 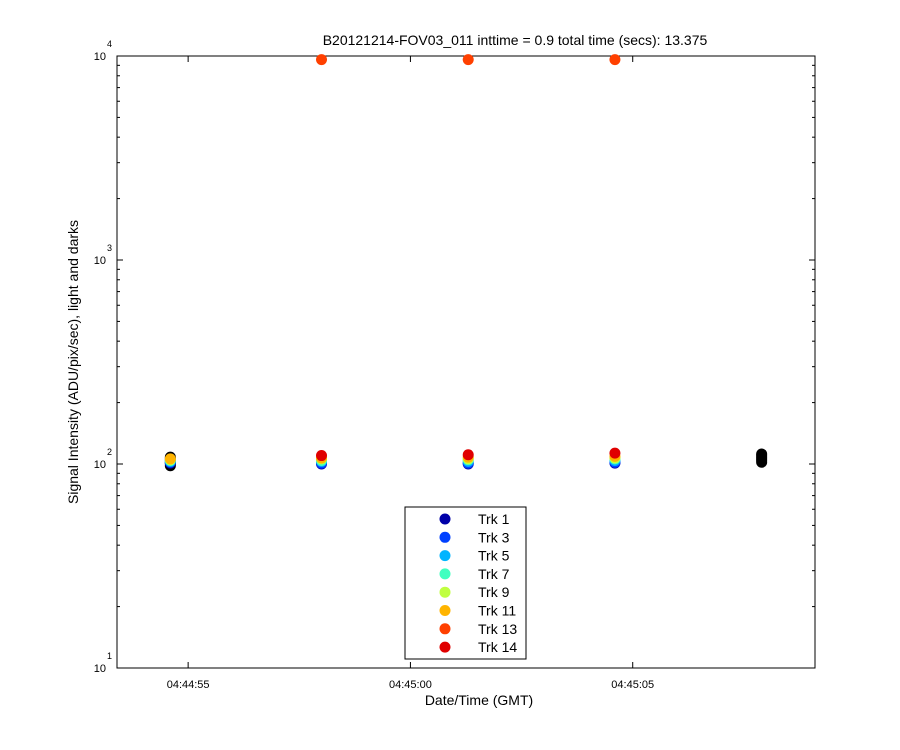 What do you see at coordinates (497, 611) in the screenshot?
I see `legend-label: Trk 11` at bounding box center [497, 611].